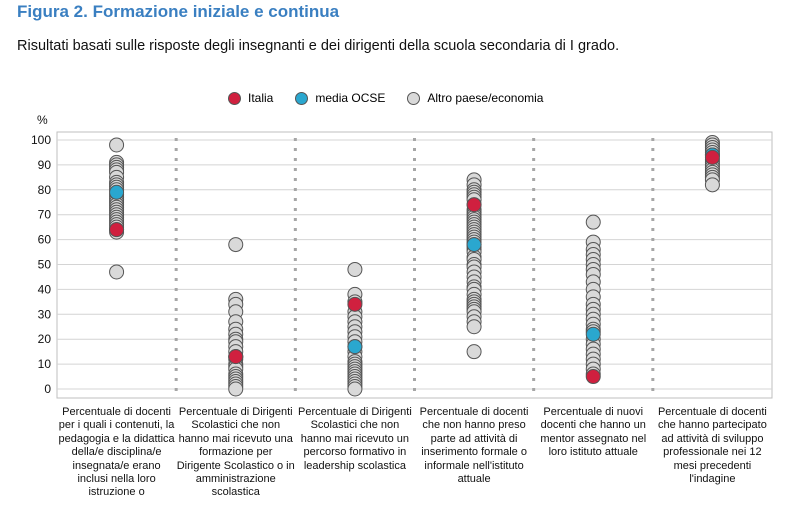 The width and height of the screenshot is (800, 515). Describe the element at coordinates (261, 98) in the screenshot. I see `legend-label-italia: Italia` at that location.